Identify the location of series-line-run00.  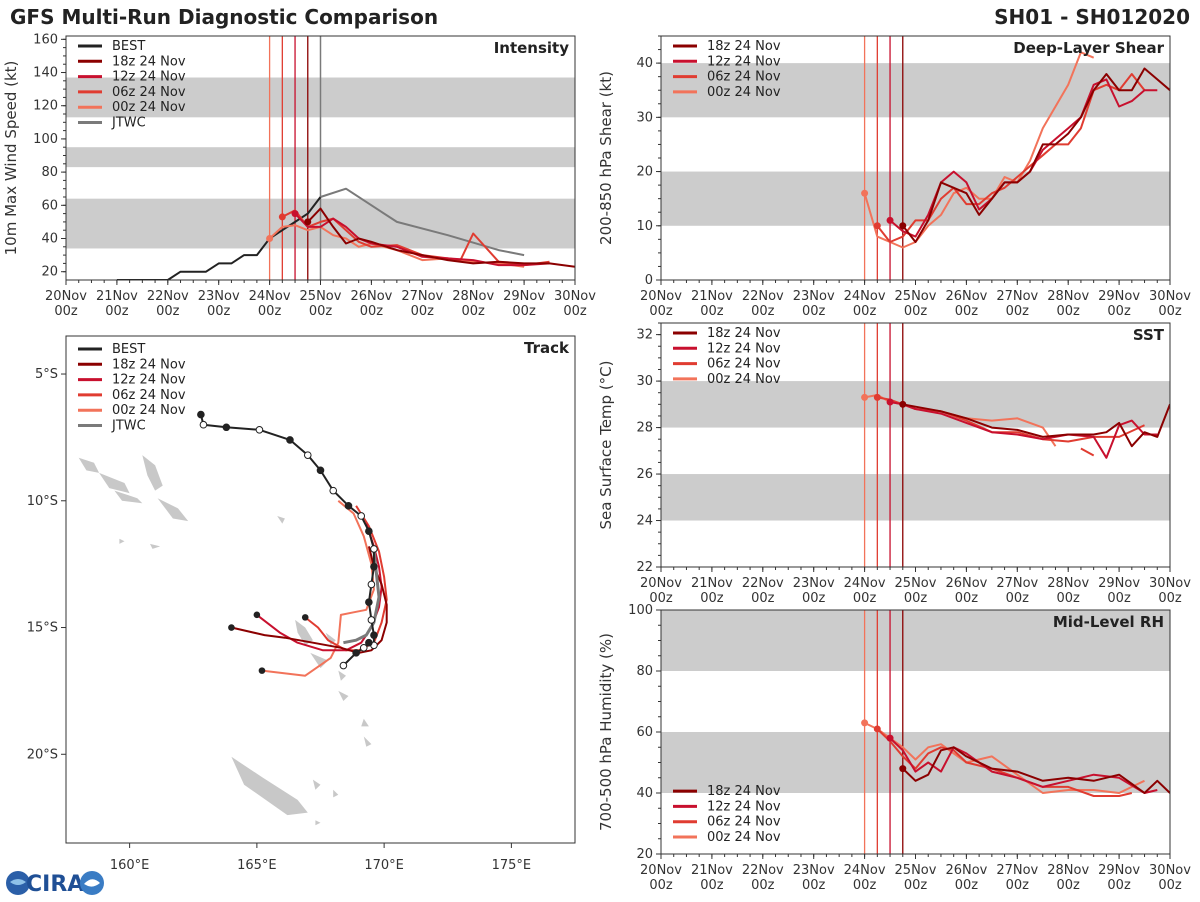
(979, 150).